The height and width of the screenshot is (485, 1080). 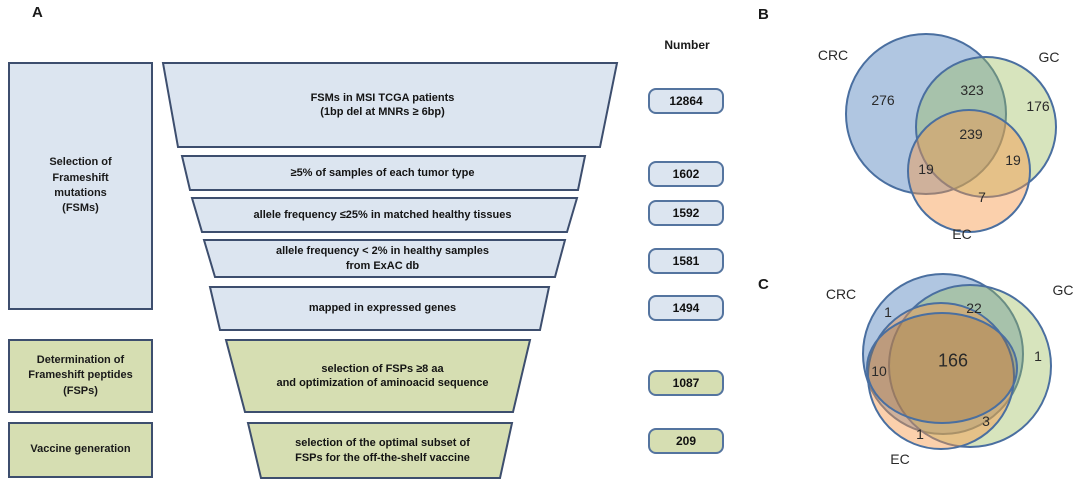 I want to click on stage-box-fsm-selection: Selection of Frameshift mutations (FSMs), so click(x=80, y=186).